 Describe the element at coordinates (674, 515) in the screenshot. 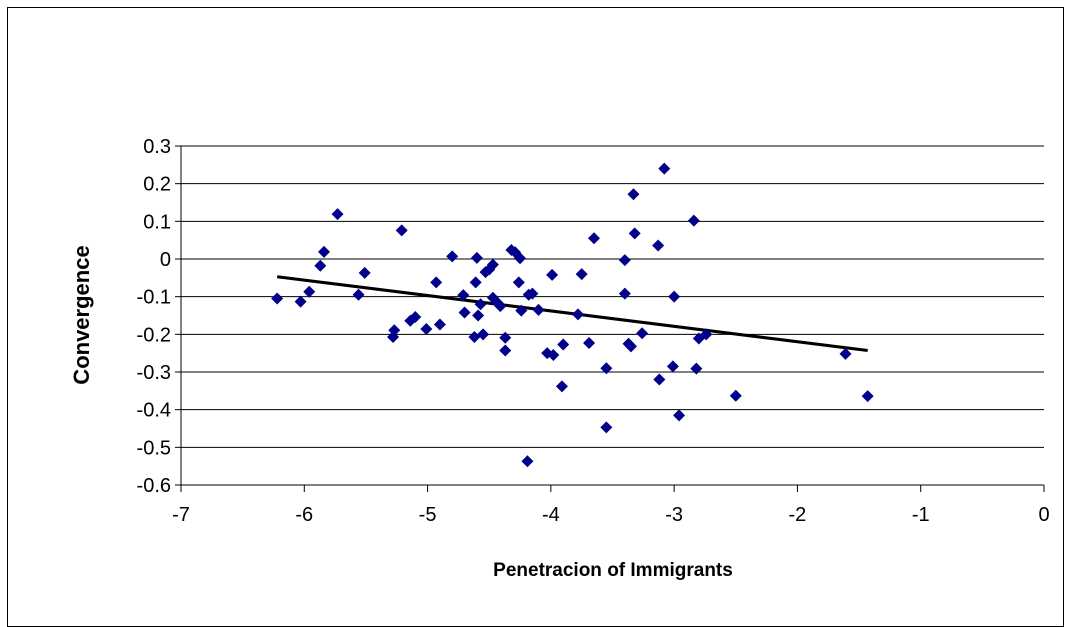

I see `x-tick-label: -3` at that location.